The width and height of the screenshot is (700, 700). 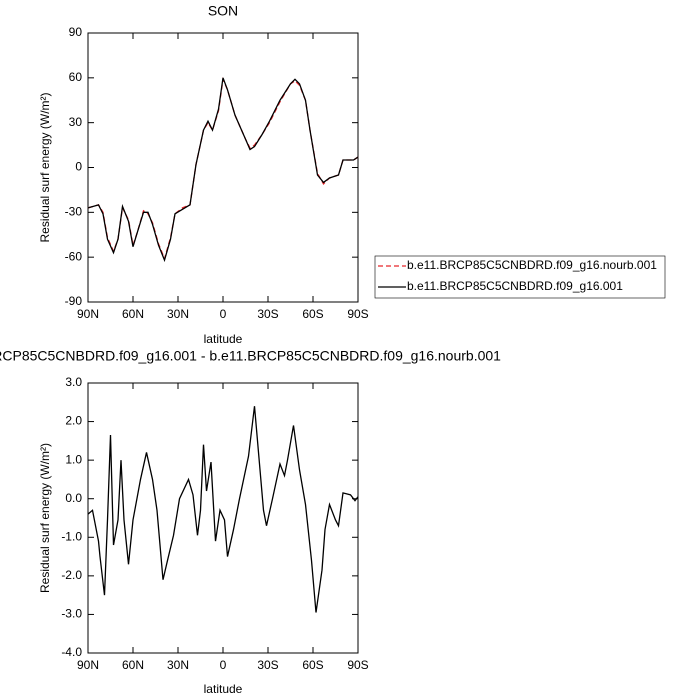 I want to click on y-tick-label: -90, so click(x=74, y=301).